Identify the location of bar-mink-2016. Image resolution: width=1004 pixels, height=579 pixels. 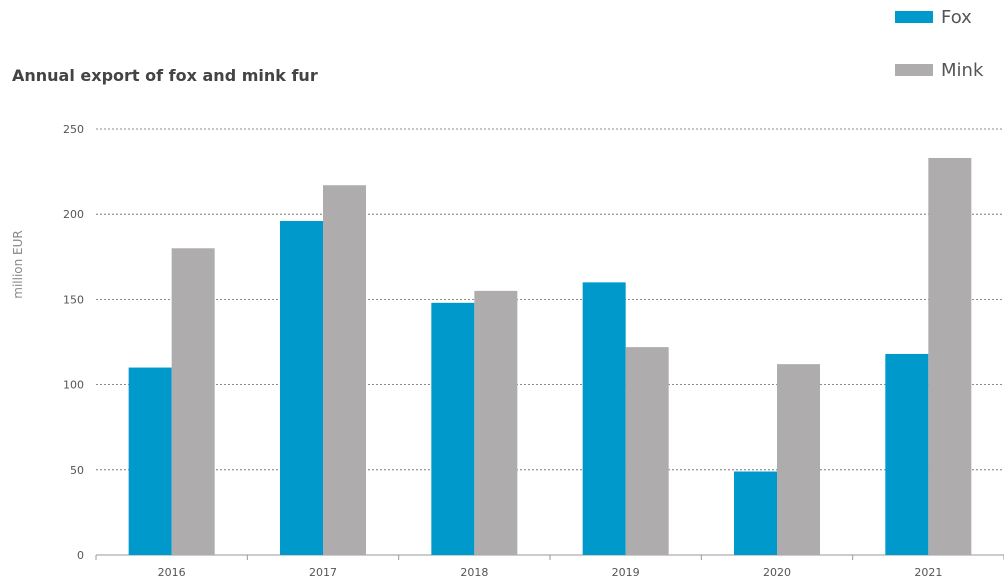
(193, 401).